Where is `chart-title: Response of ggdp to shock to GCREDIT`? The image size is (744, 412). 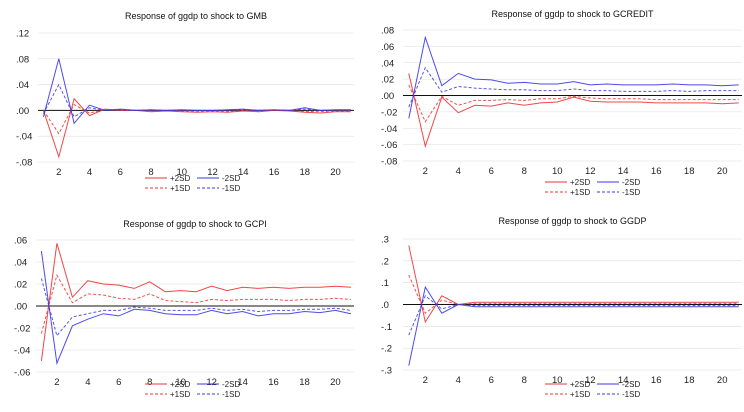
chart-title: Response of ggdp to shock to GCREDIT is located at coordinates (572, 14).